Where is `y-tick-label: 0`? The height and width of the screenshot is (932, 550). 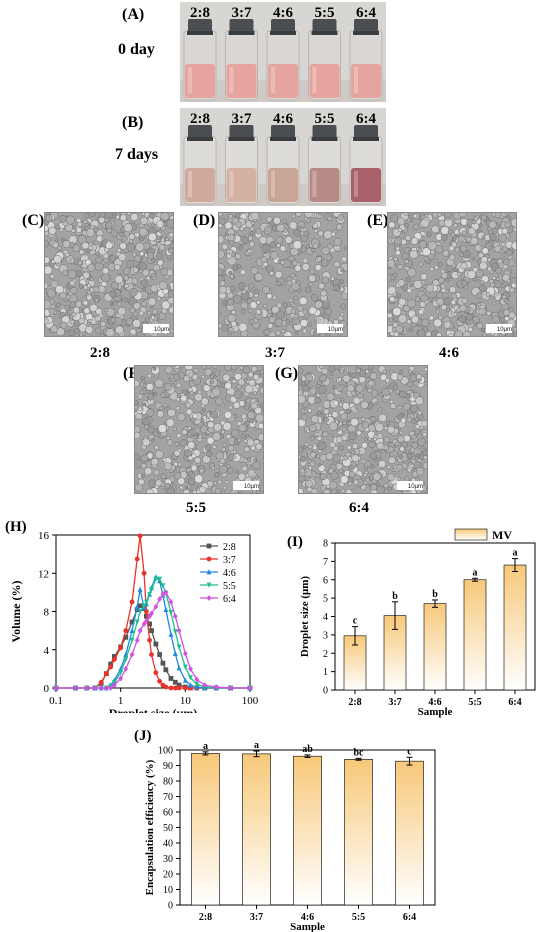 y-tick-label: 0 is located at coordinates (170, 906).